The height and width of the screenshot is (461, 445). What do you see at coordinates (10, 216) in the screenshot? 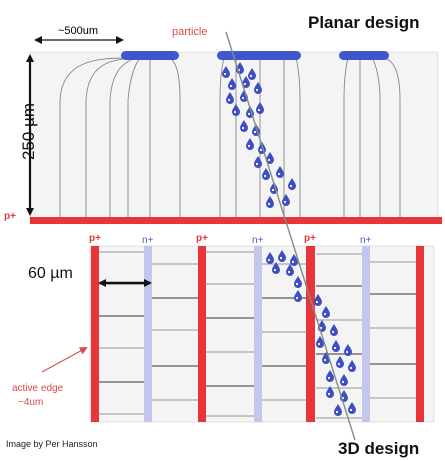
I see `planar-p-label: p+` at bounding box center [10, 216].